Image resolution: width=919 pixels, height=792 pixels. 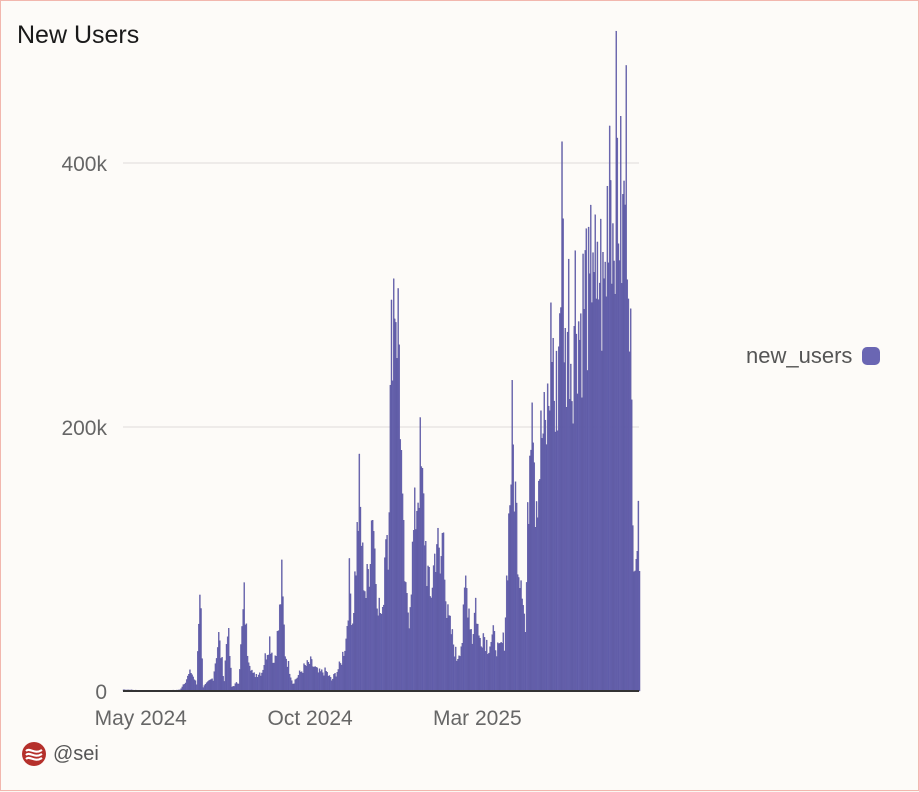 I want to click on footer-handle: @sei, so click(x=76, y=753).